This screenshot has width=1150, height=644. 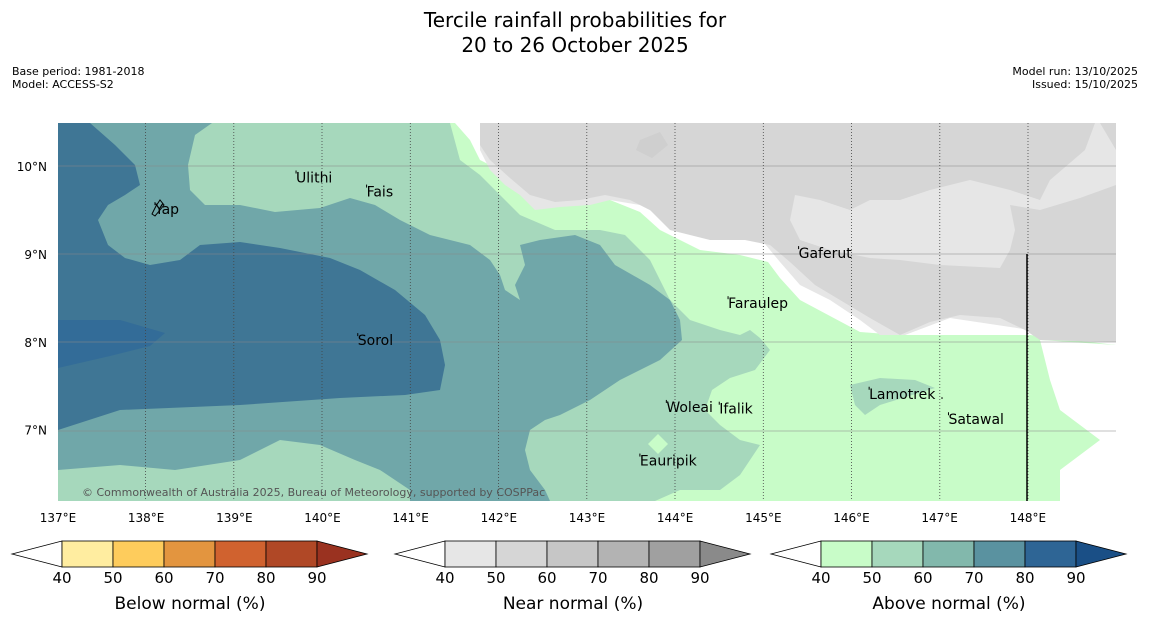 I want to click on colorbar-above-normal: 40 50 60 70 80 90, so click(x=948, y=563).